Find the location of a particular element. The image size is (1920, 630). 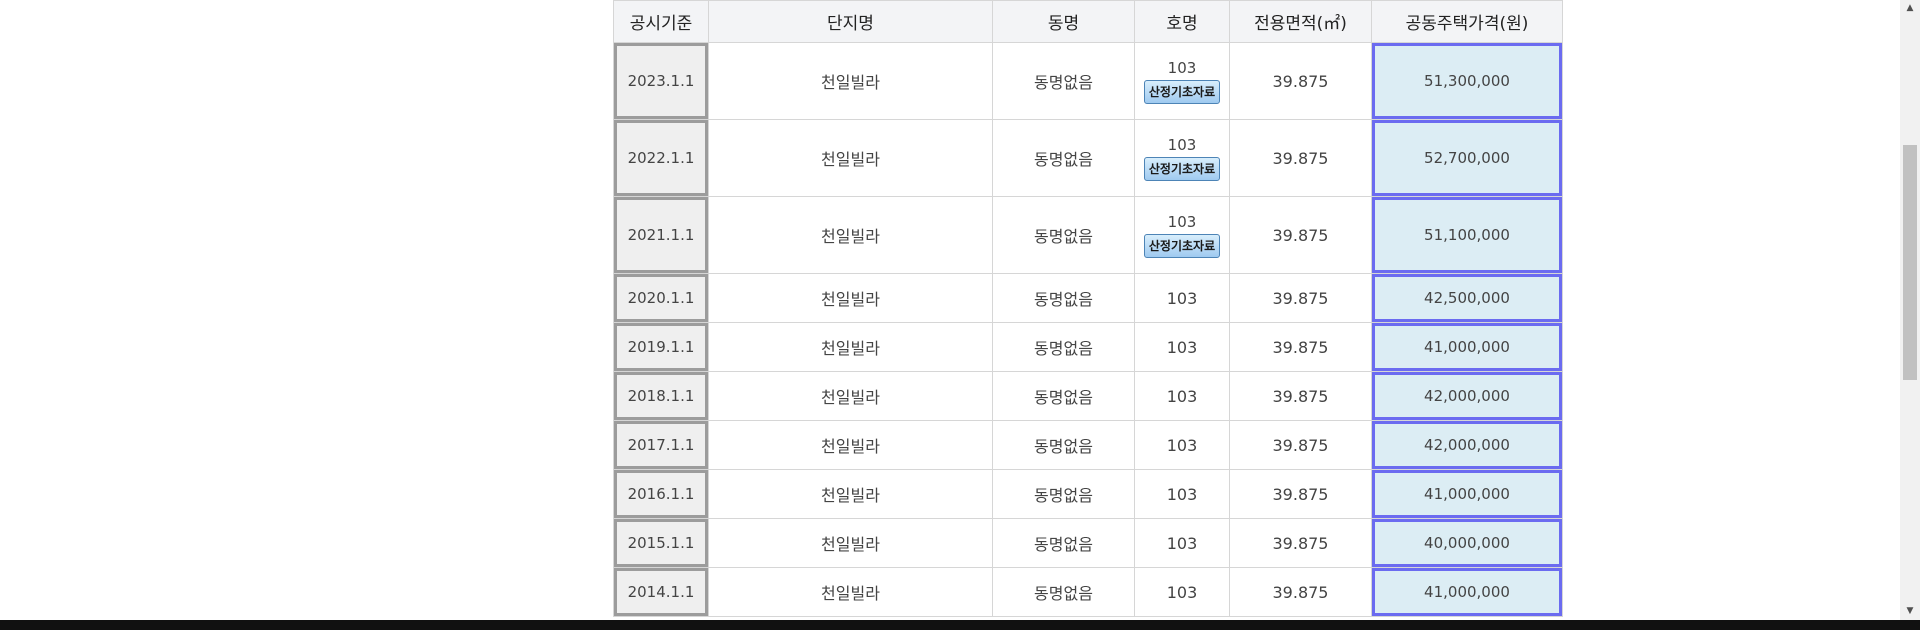

date-button: 2014.1.1 is located at coordinates (661, 592).